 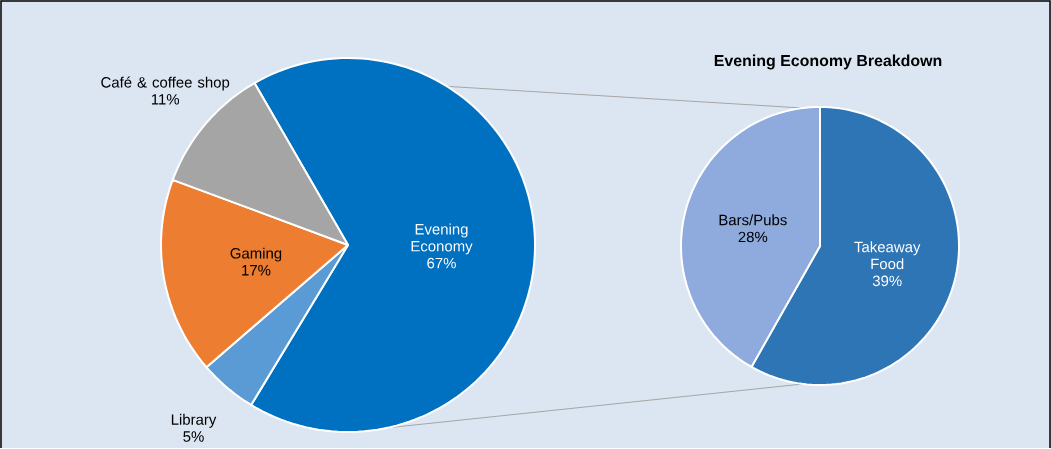 What do you see at coordinates (753, 237) in the screenshot?
I see `data-label: 28%` at bounding box center [753, 237].